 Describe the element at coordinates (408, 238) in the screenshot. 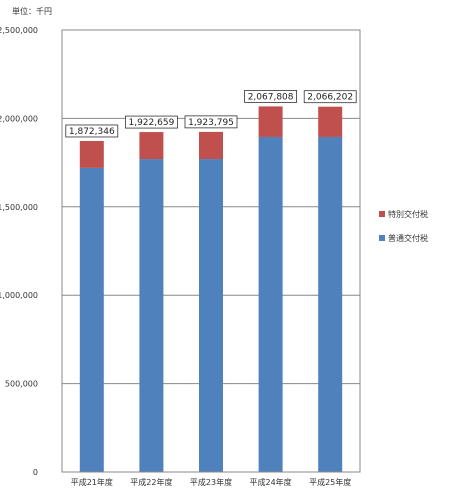

I see `legend-label: 普通交付税` at that location.